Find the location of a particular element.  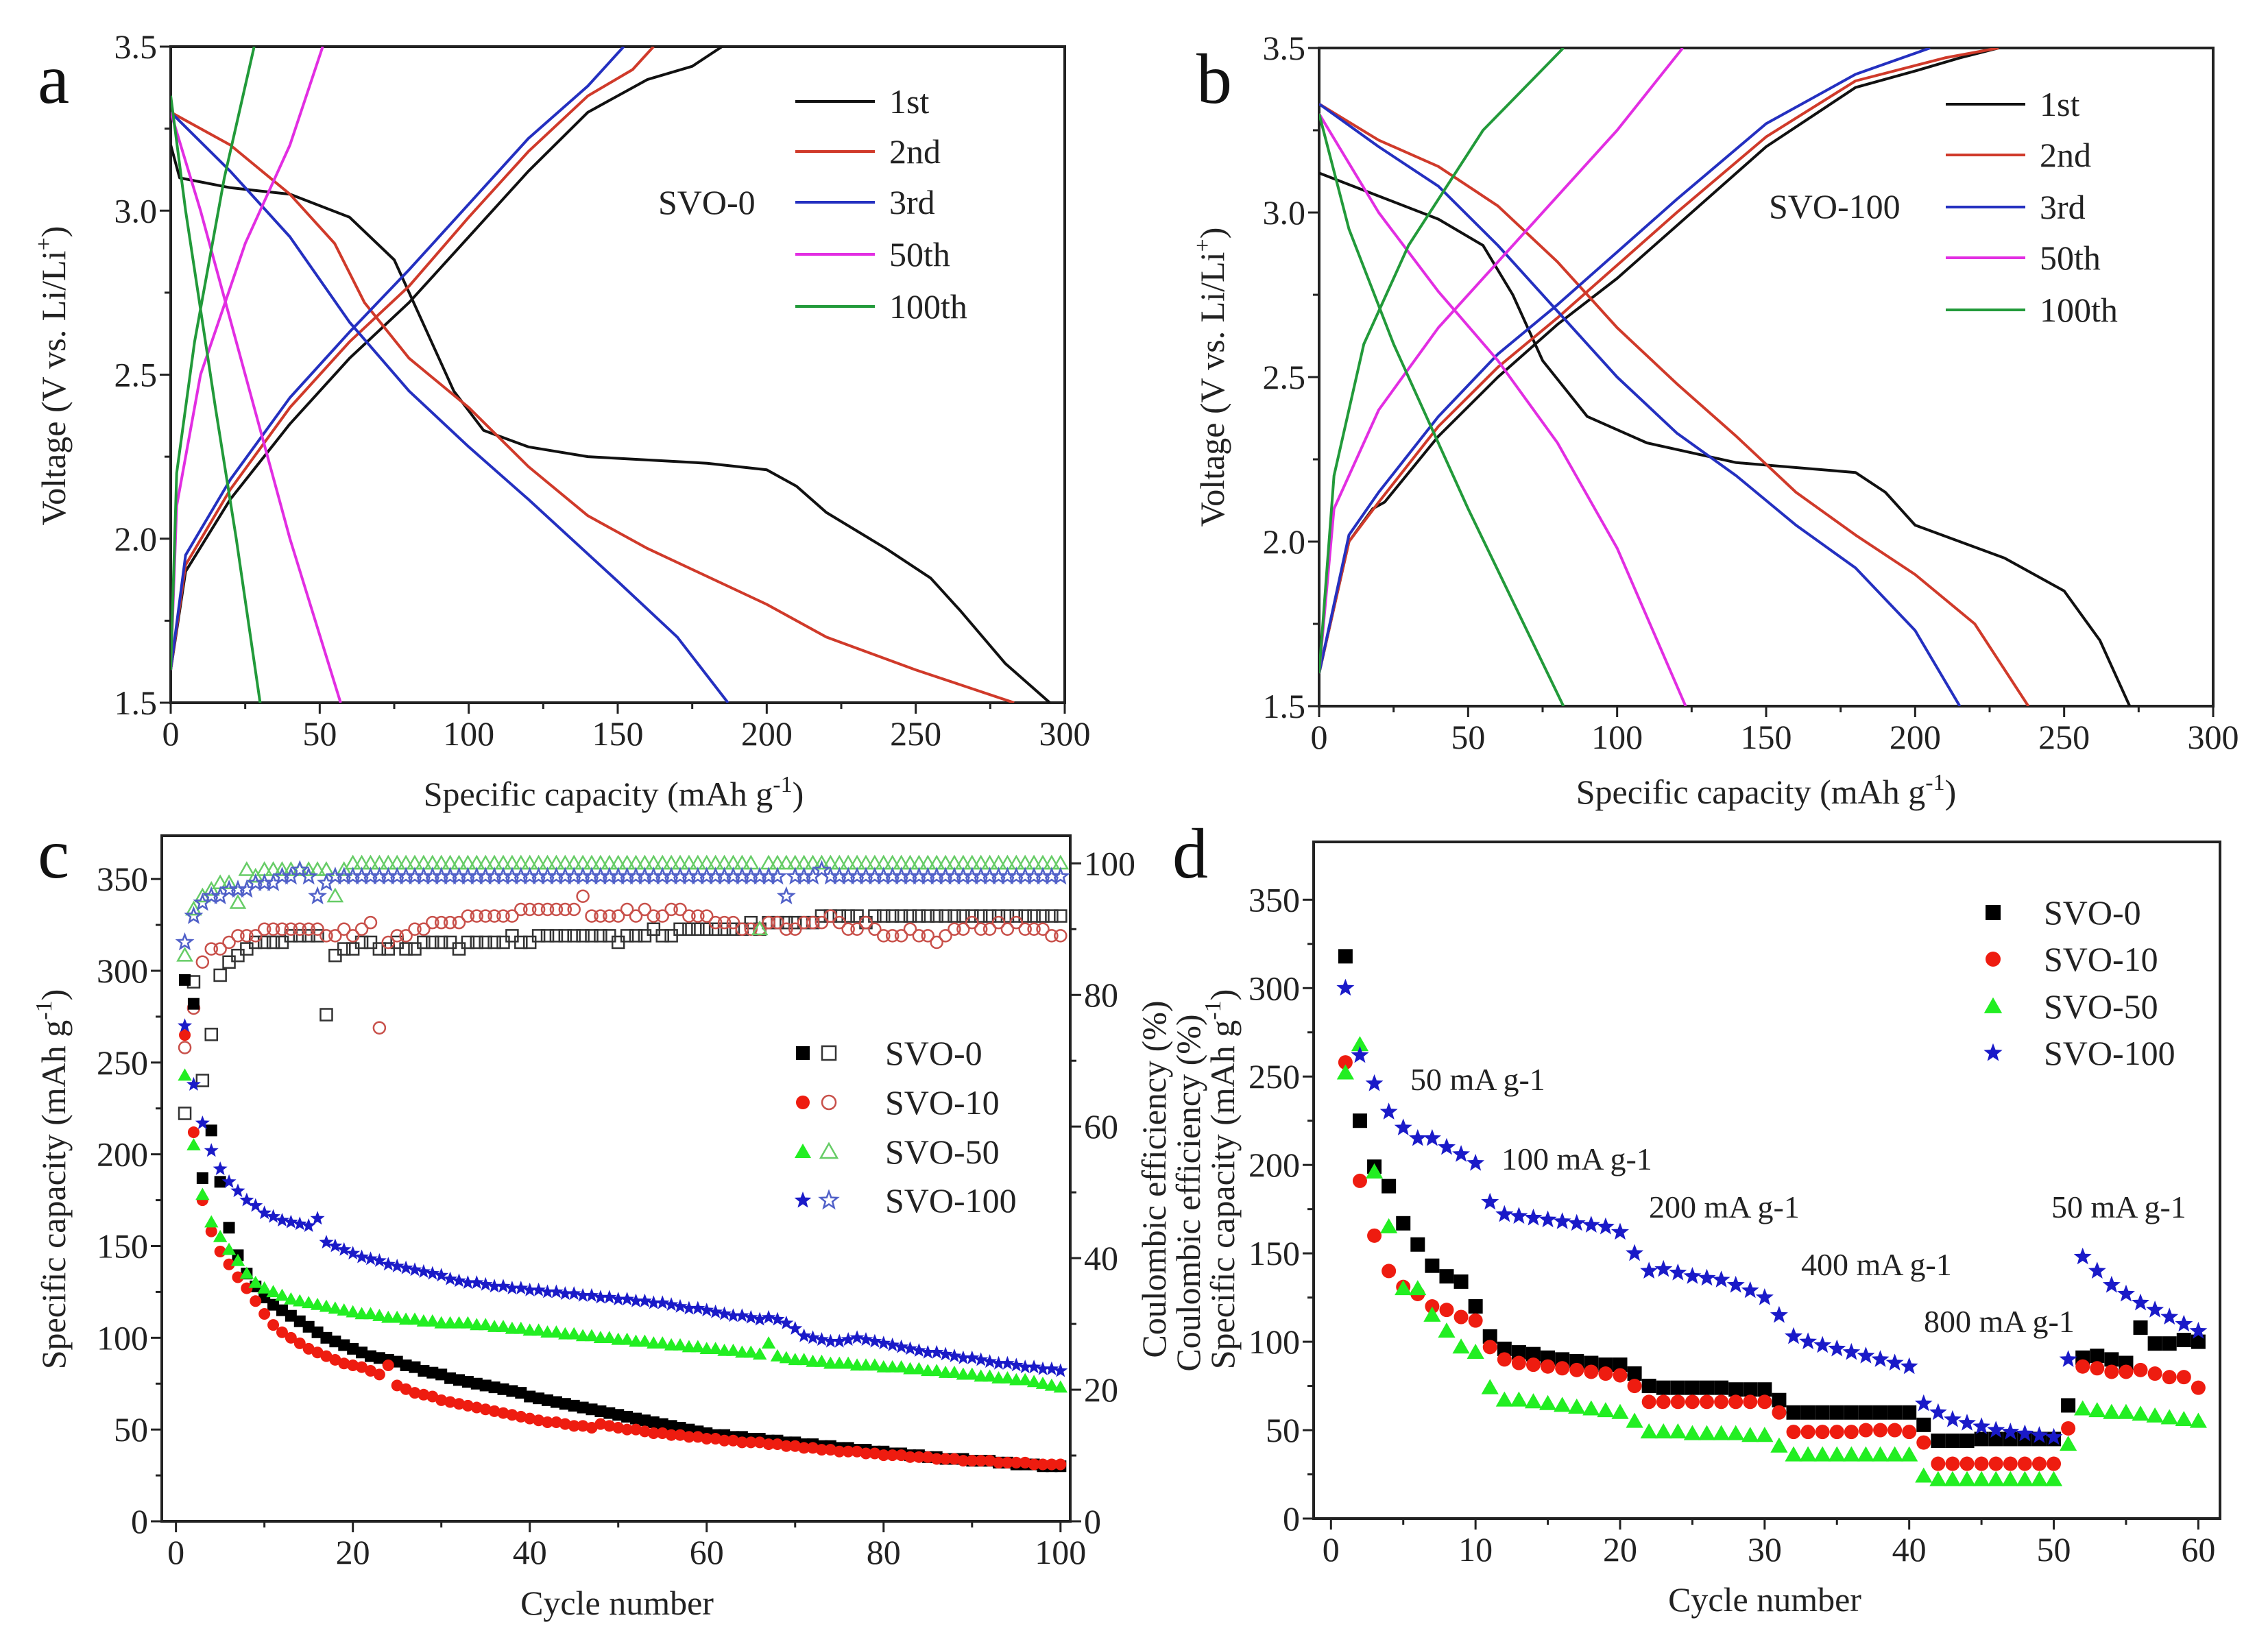

y-tick-label: 200 is located at coordinates (1274, 1165).